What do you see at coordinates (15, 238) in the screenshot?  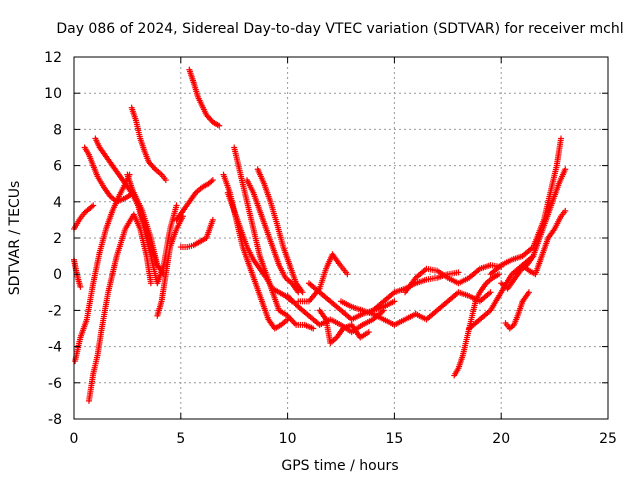 I see `y-axis-label: SDTVAR / TECUs` at bounding box center [15, 238].